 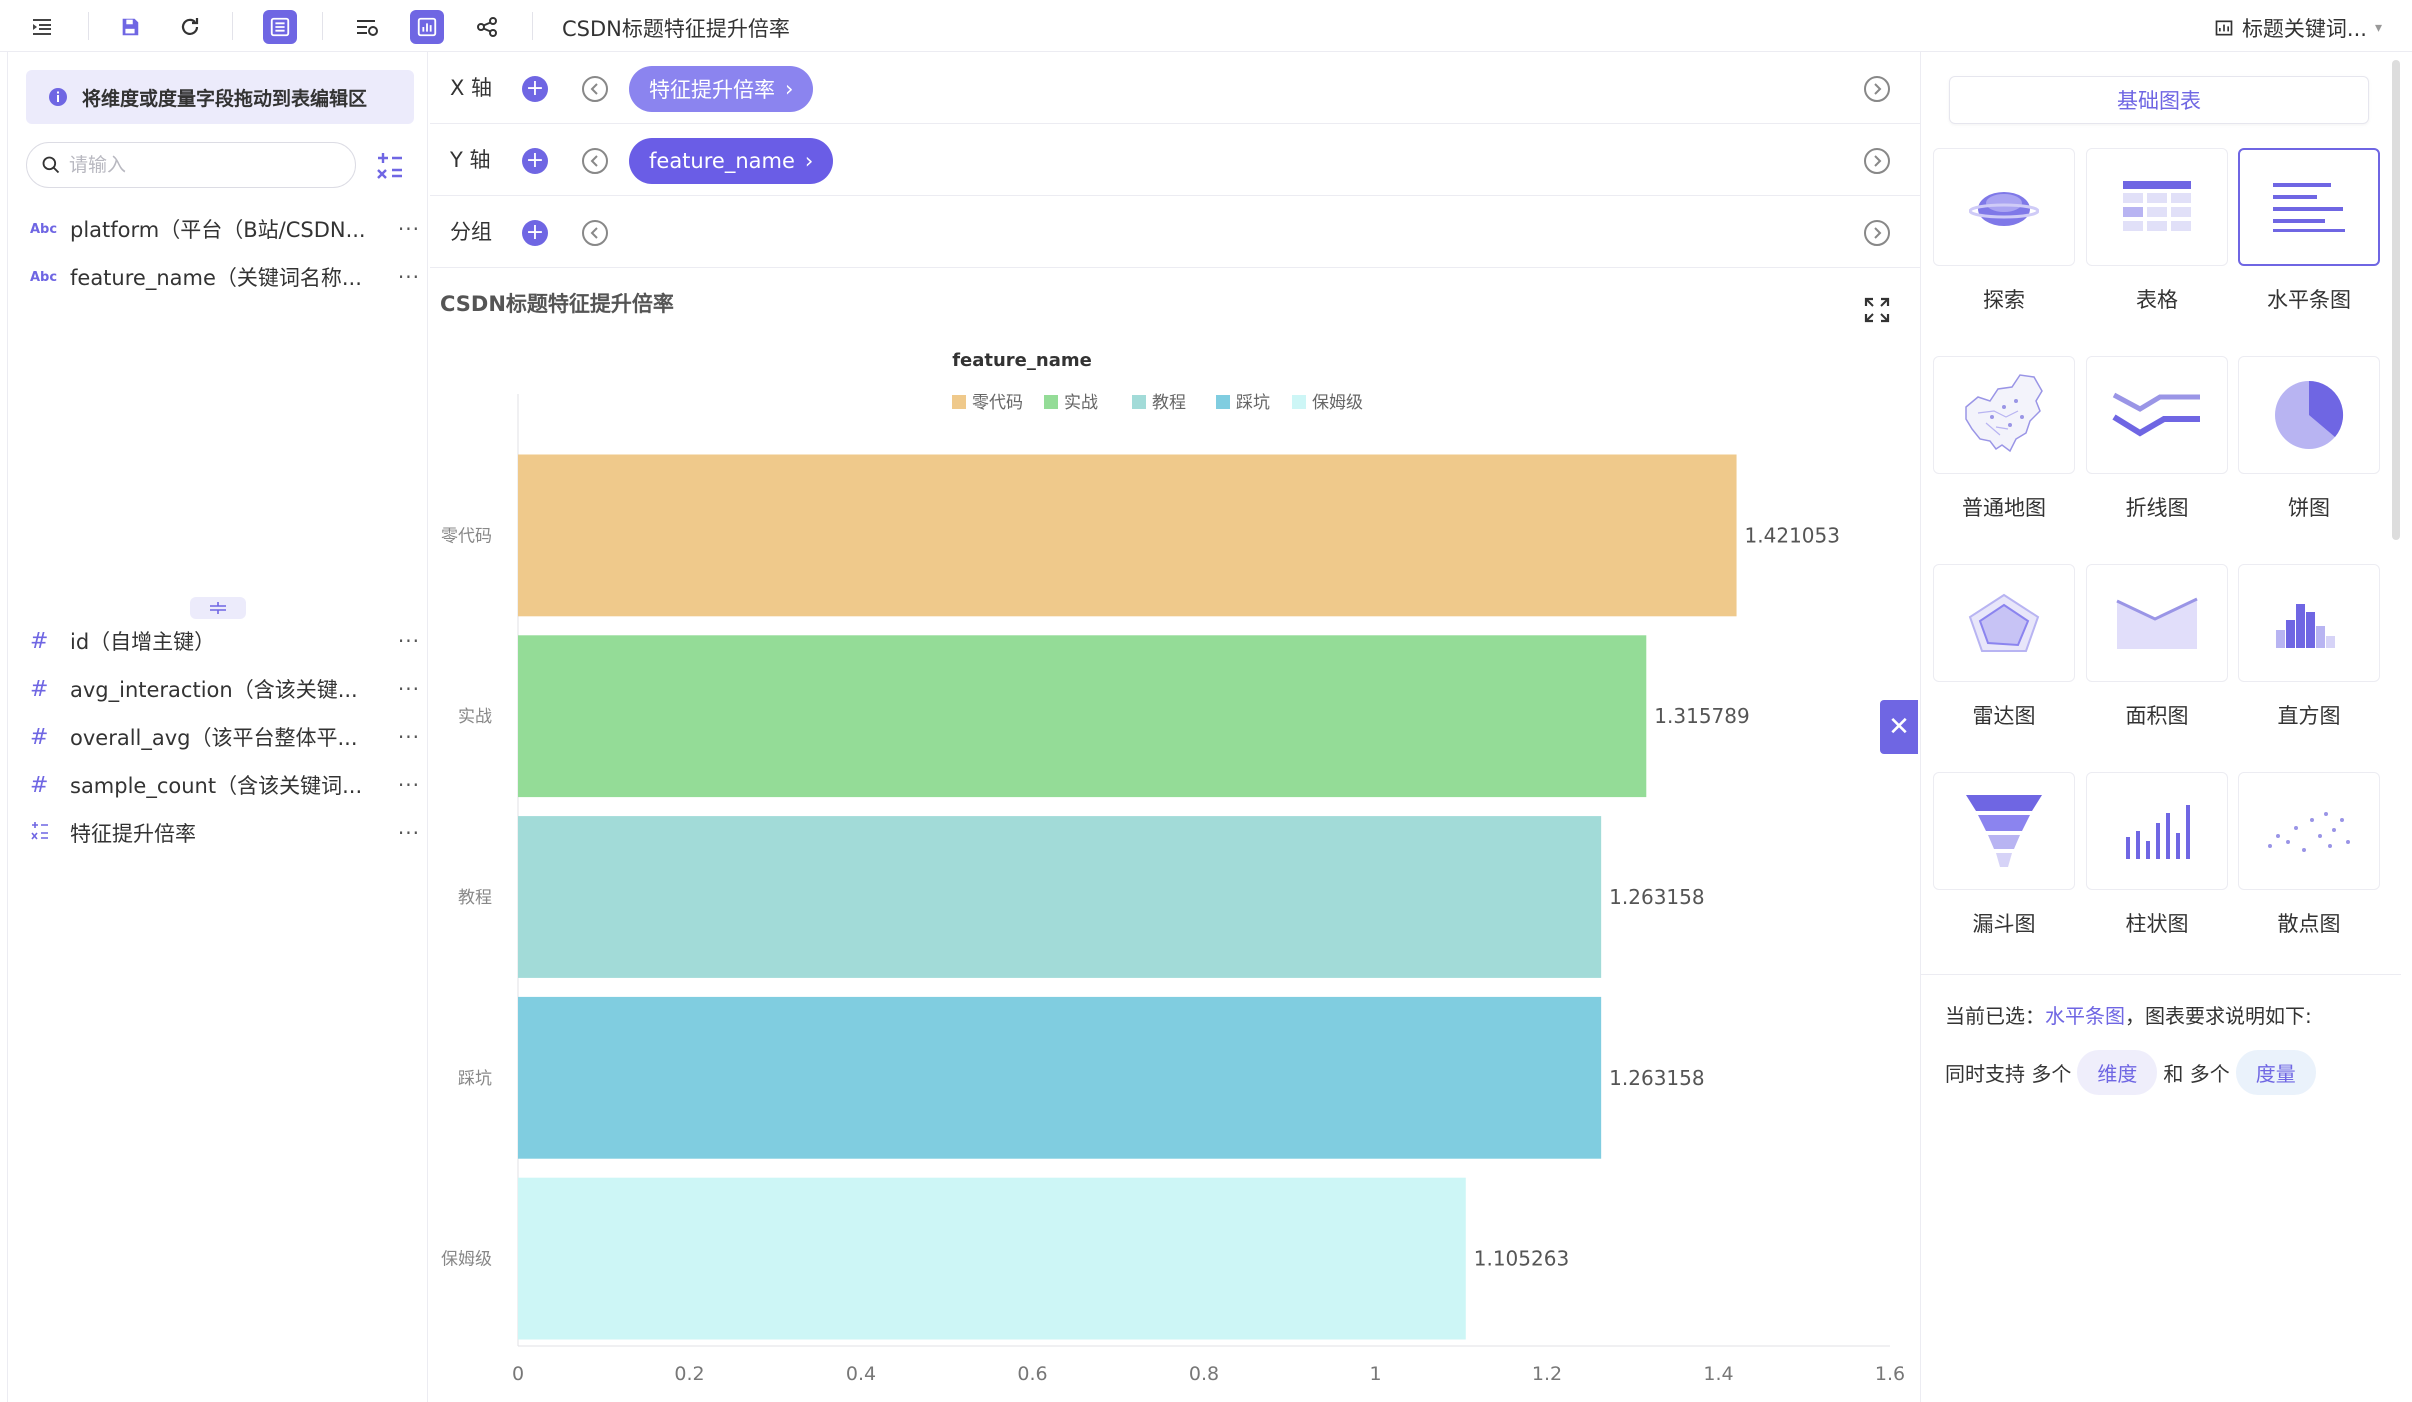 What do you see at coordinates (225, 229) in the screenshot?
I see `dimension-field-platform: Abc platform（平台（B站/CSDN... ···` at bounding box center [225, 229].